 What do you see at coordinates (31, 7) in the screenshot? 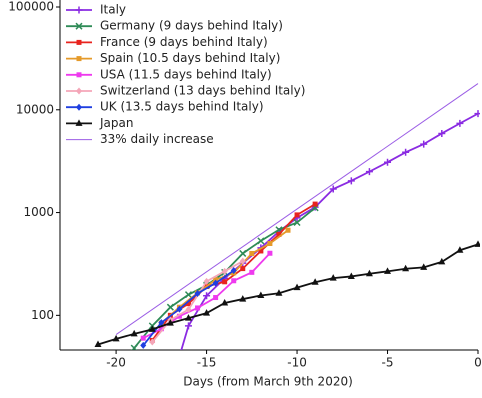
I see `y-tick-label: 100000` at bounding box center [31, 7].